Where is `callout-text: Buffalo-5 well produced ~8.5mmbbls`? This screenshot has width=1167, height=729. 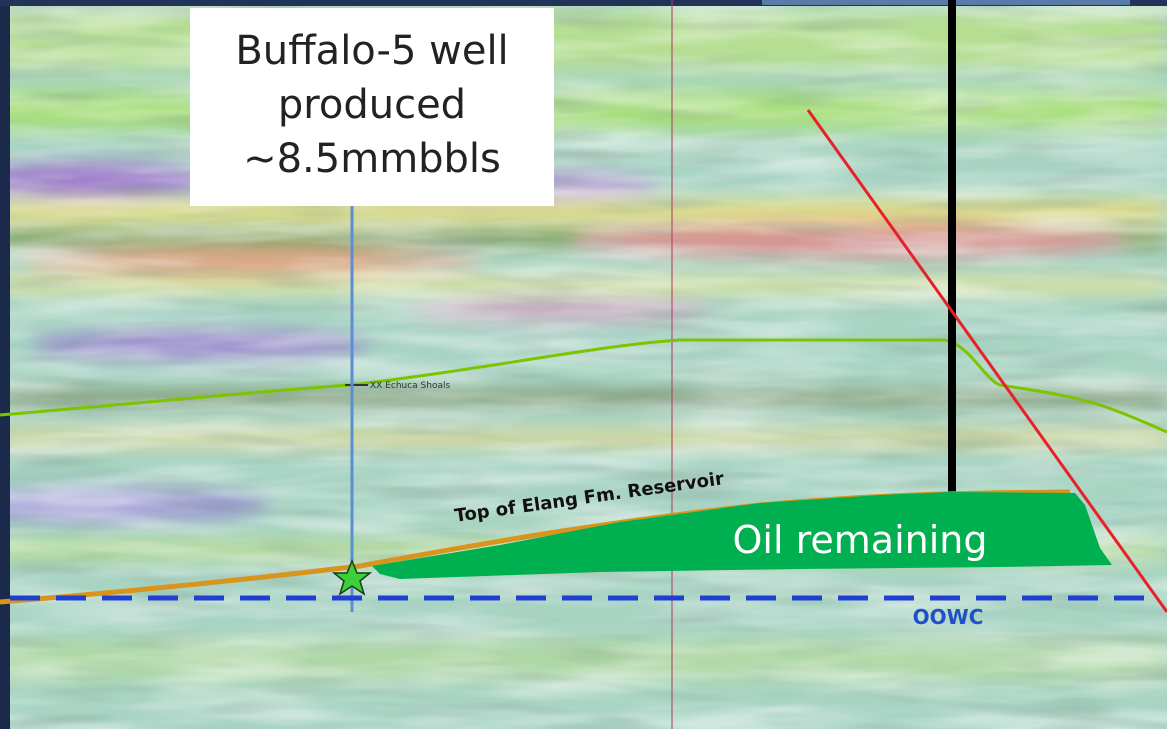
callout-text: Buffalo-5 well produced ~8.5mmbbls is located at coordinates (371, 105).